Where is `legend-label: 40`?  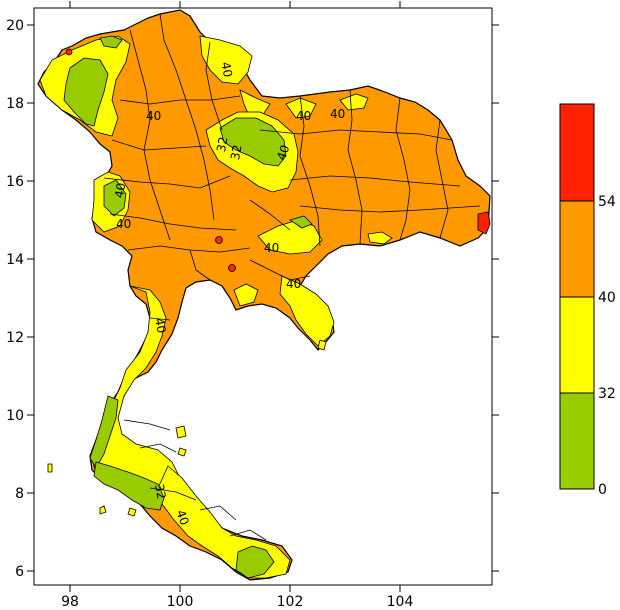
legend-label: 40 is located at coordinates (607, 298).